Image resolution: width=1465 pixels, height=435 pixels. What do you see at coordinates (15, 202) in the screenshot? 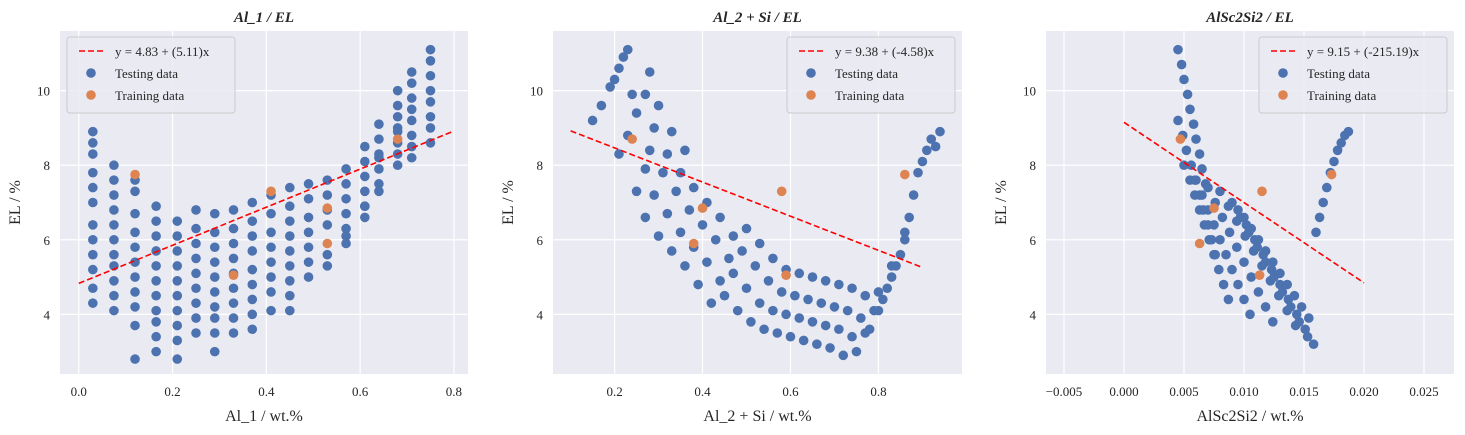
I see `y-axis-label: EL / %` at bounding box center [15, 202].